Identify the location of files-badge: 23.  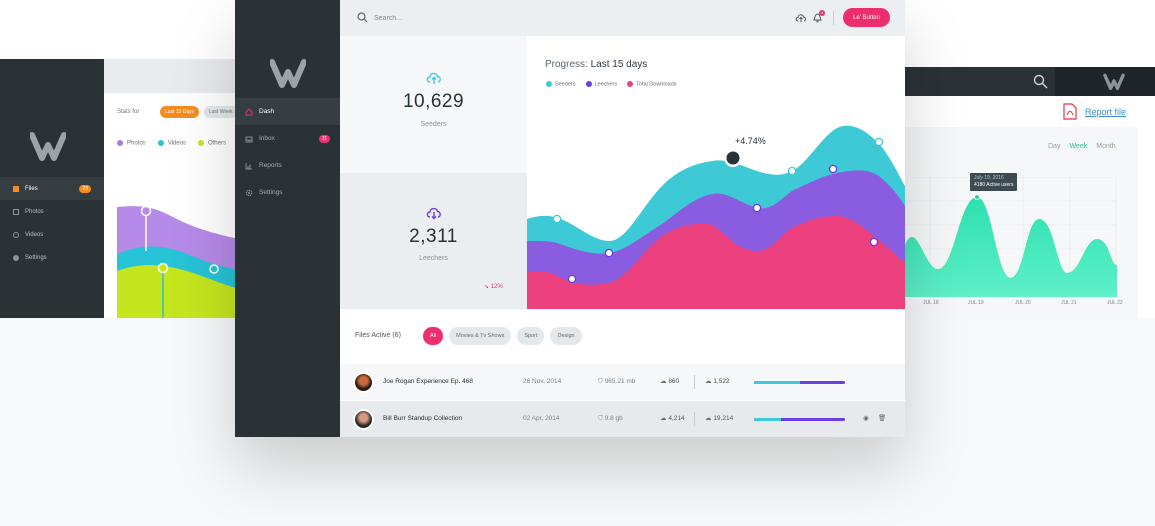
(85, 188).